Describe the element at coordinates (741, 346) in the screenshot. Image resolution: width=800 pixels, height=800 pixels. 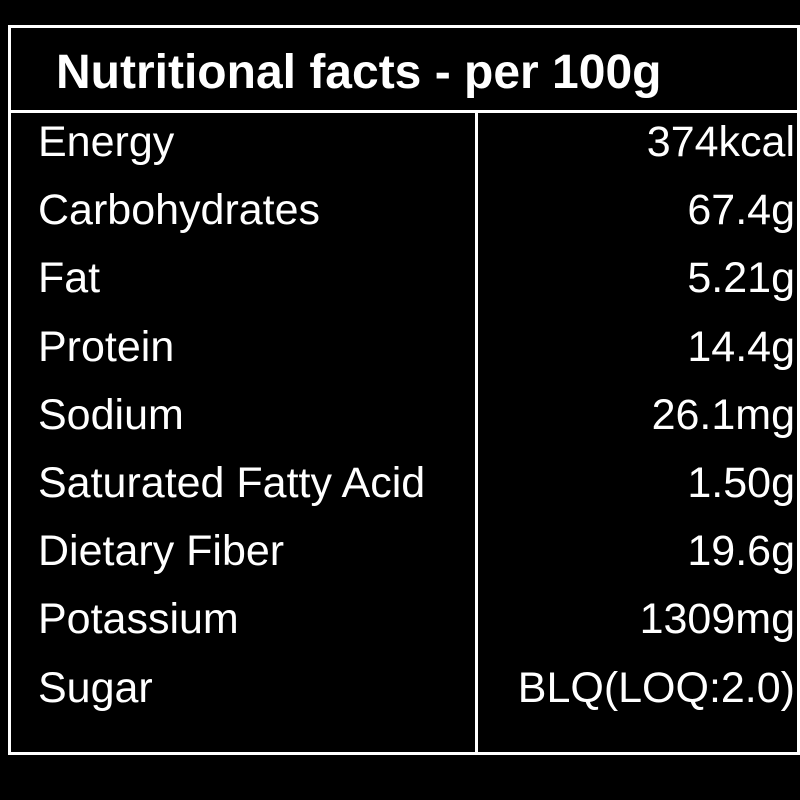
I see `nutrient-amount: 14.4g` at that location.